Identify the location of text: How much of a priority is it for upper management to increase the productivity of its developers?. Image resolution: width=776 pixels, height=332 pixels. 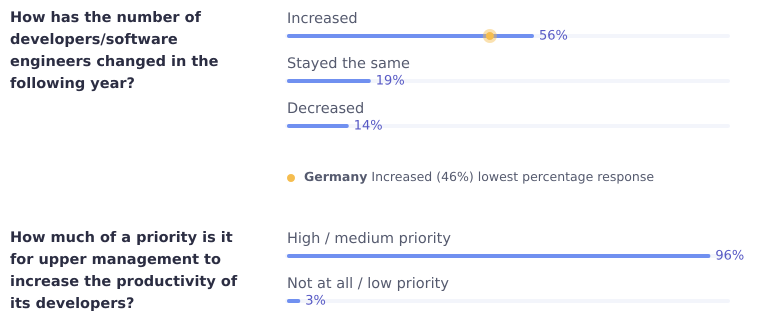
(124, 271).